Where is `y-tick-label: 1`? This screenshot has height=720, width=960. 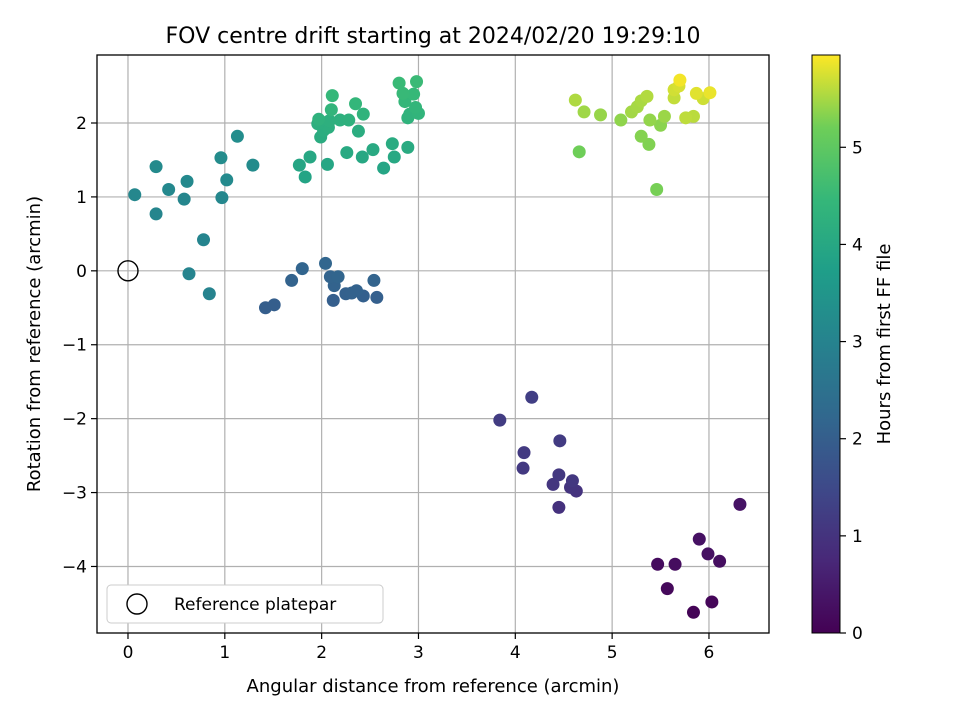 y-tick-label: 1 is located at coordinates (81, 198).